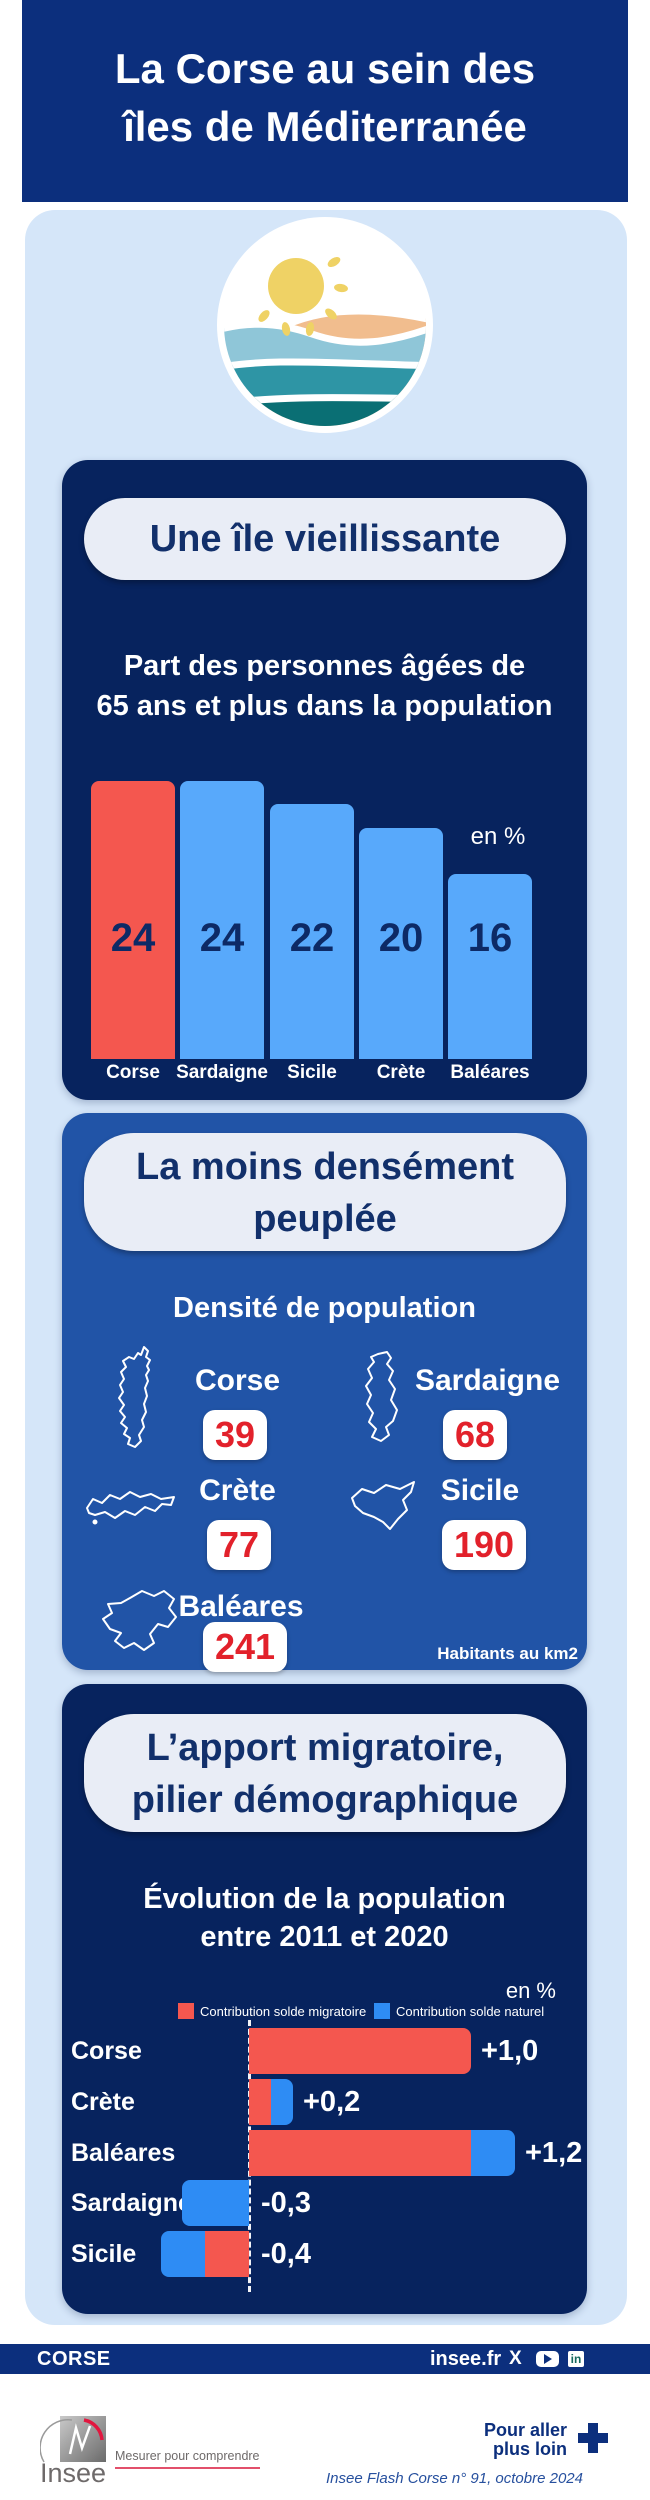 Image resolution: width=650 pixels, height=2500 pixels. Describe the element at coordinates (312, 1072) in the screenshot. I see `aging-bar-label-Sicile: Sicile` at that location.